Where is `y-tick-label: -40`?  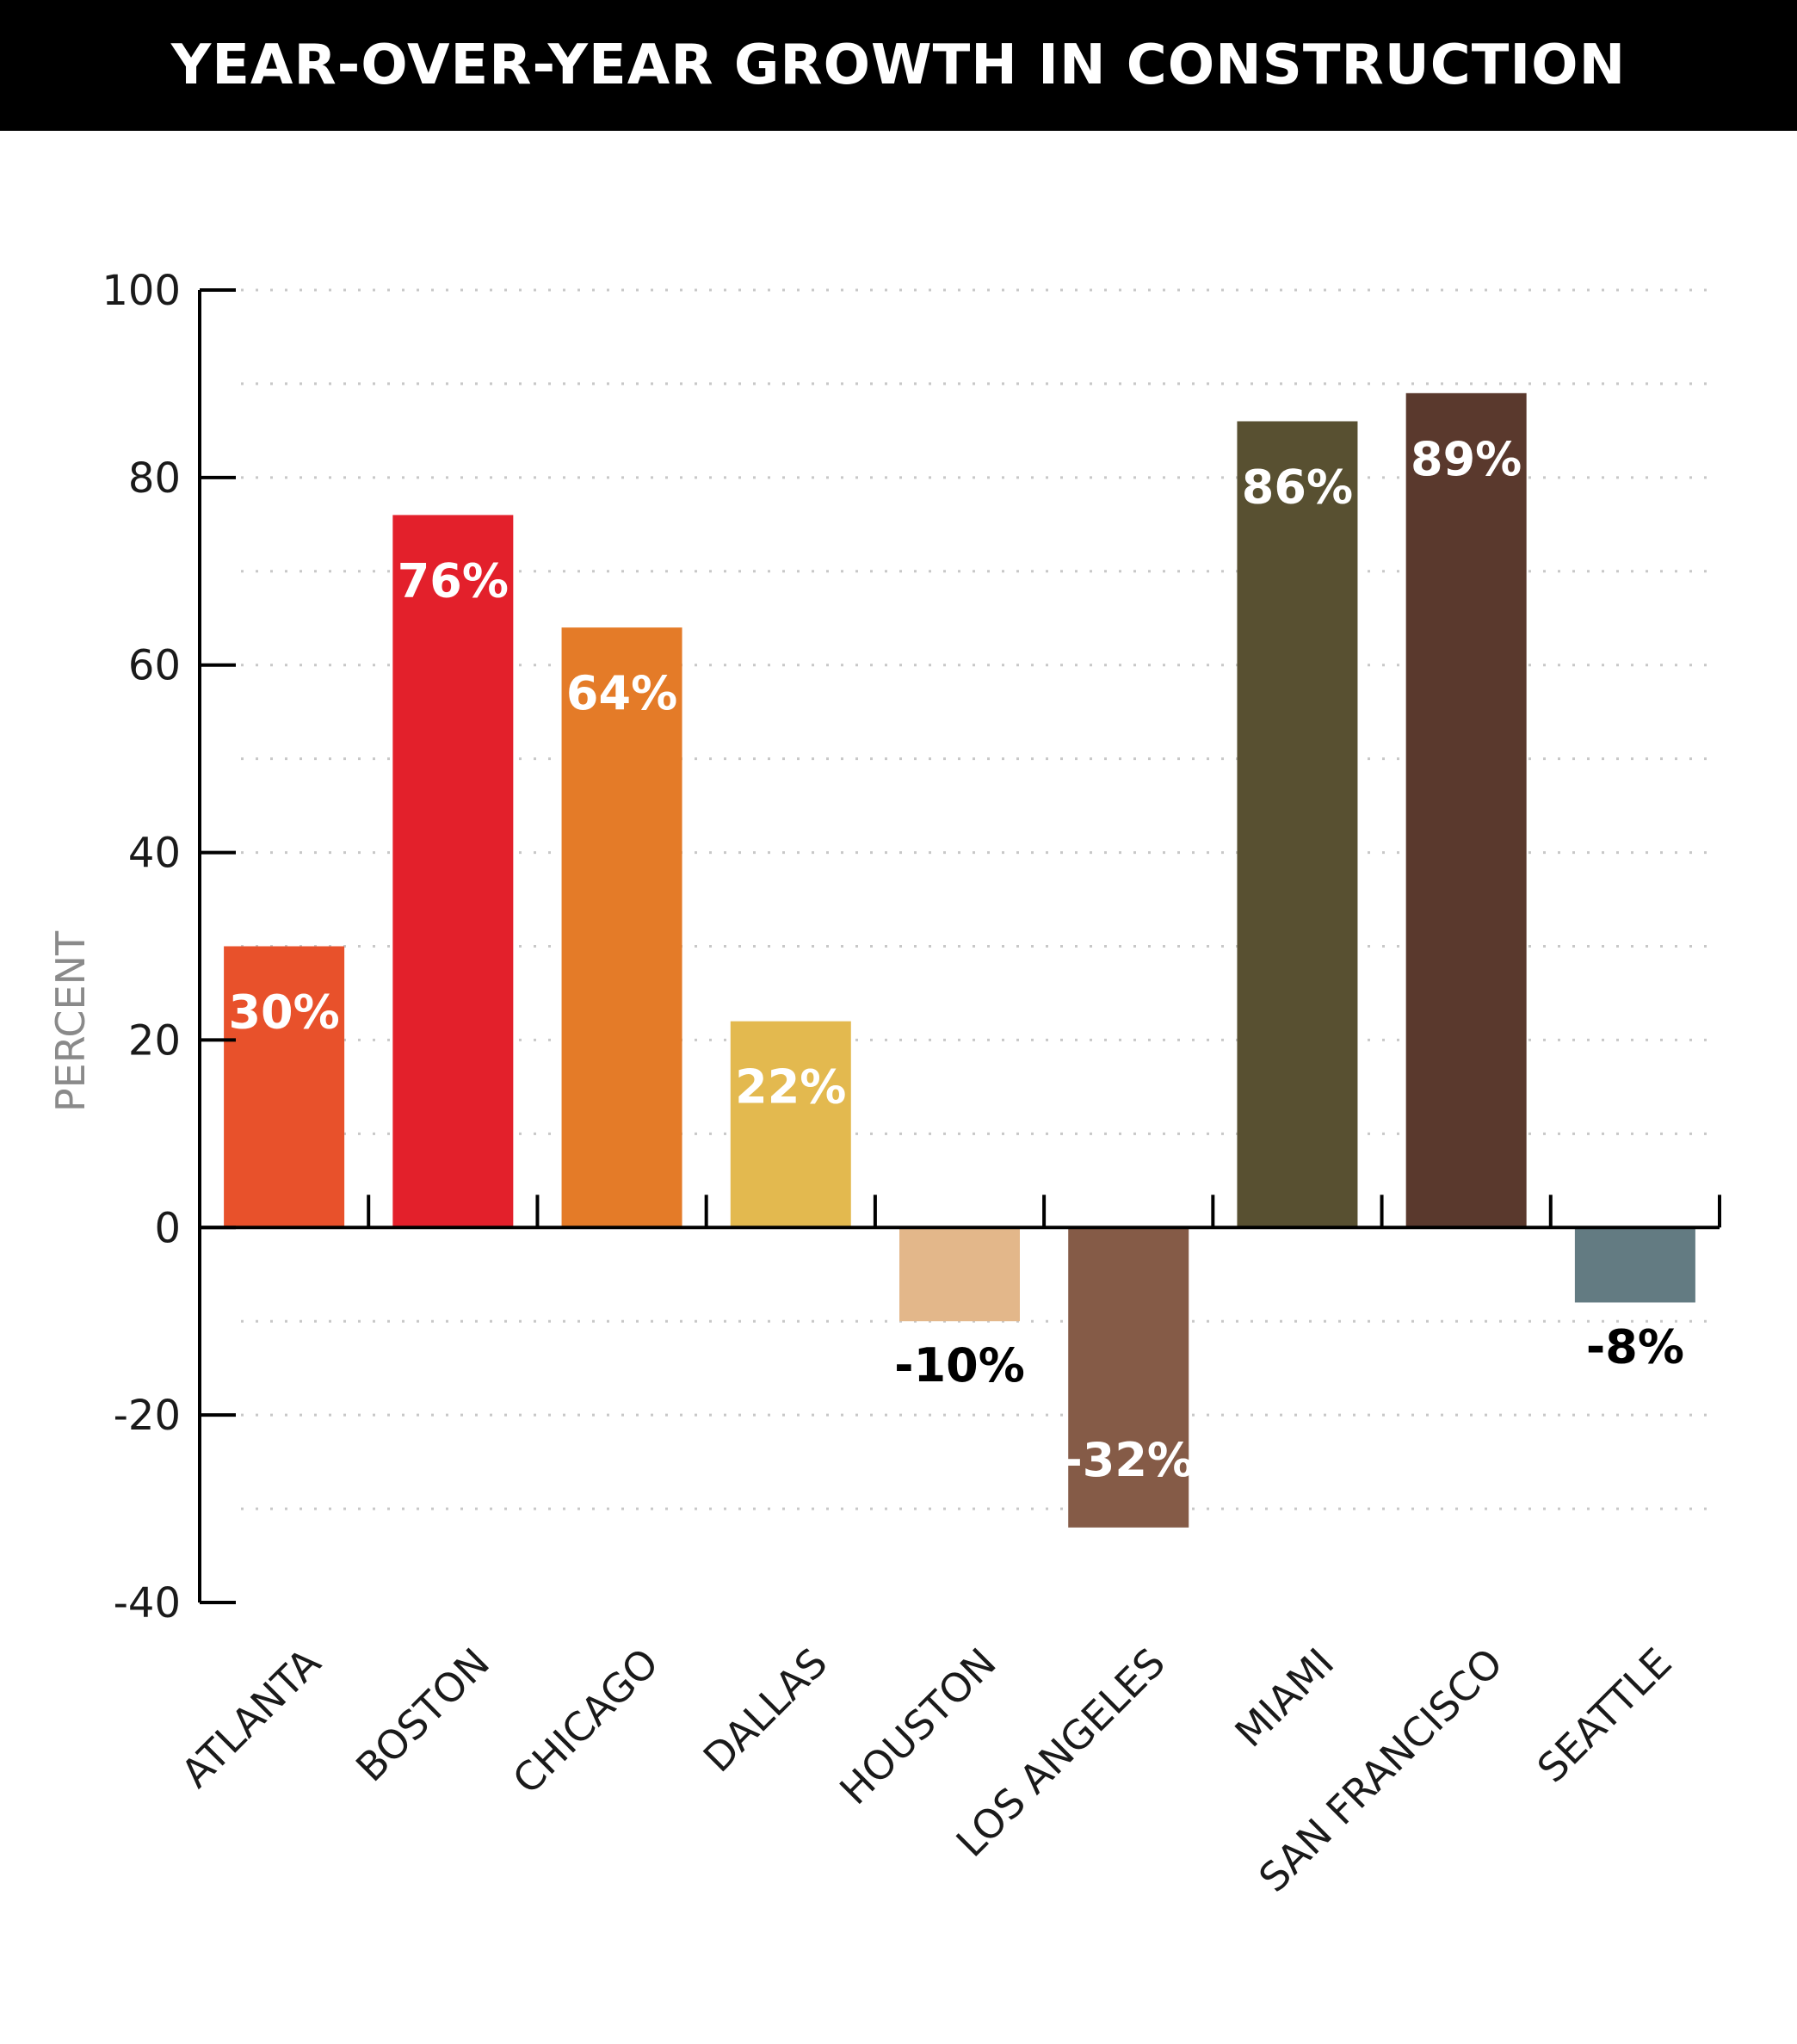 y-tick-label: -40 is located at coordinates (147, 1603).